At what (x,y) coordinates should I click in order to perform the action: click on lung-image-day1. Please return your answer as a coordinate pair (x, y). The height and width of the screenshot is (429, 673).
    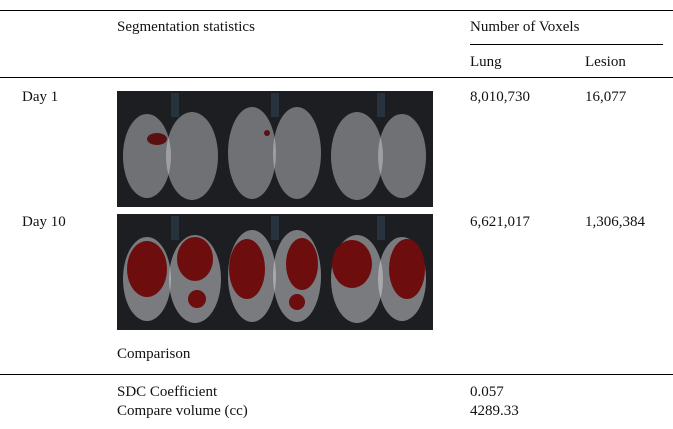
    Looking at the image, I should click on (275, 149).